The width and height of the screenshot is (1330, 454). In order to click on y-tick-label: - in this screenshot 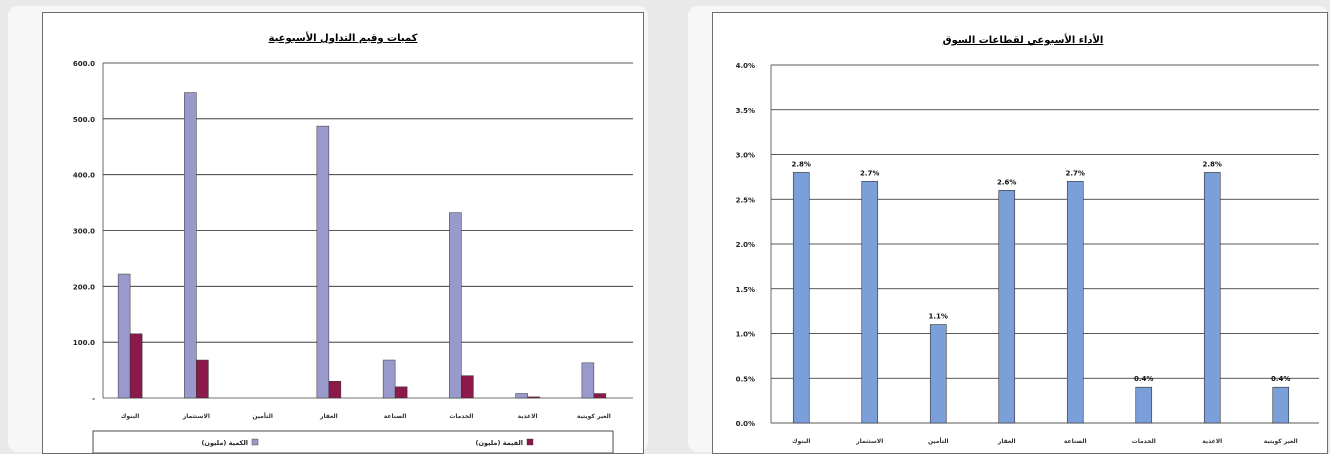, I will do `click(93, 399)`.